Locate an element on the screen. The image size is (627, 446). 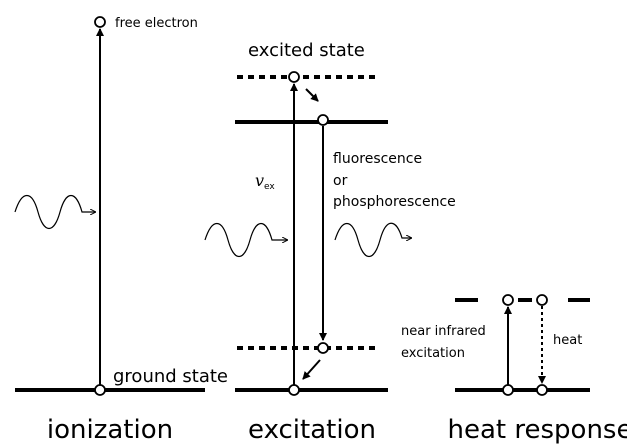
label: excitation is located at coordinates (433, 353).